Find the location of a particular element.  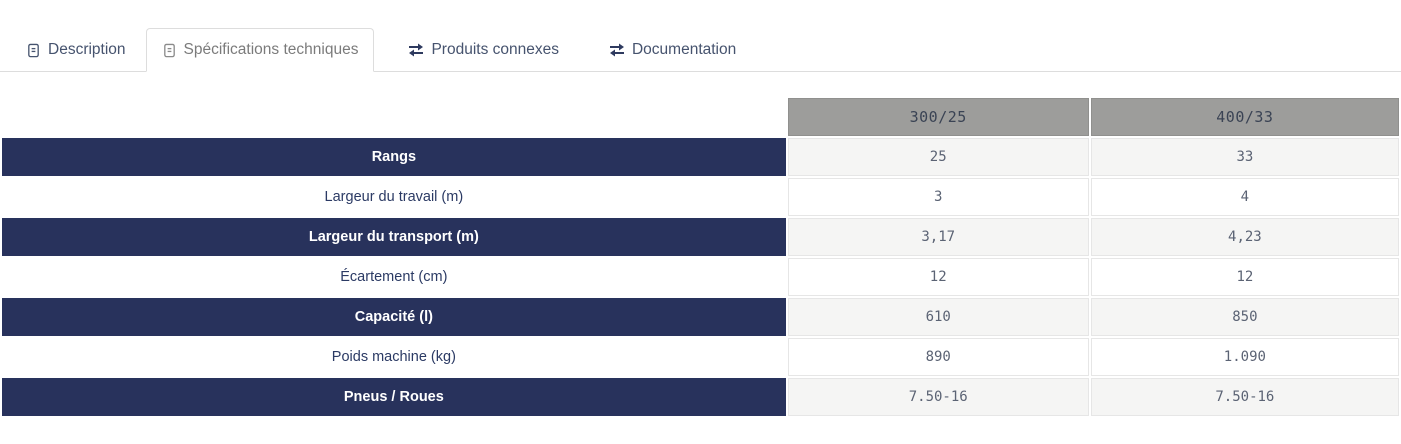

spec-row-label: Pneus / Roues is located at coordinates (394, 397).